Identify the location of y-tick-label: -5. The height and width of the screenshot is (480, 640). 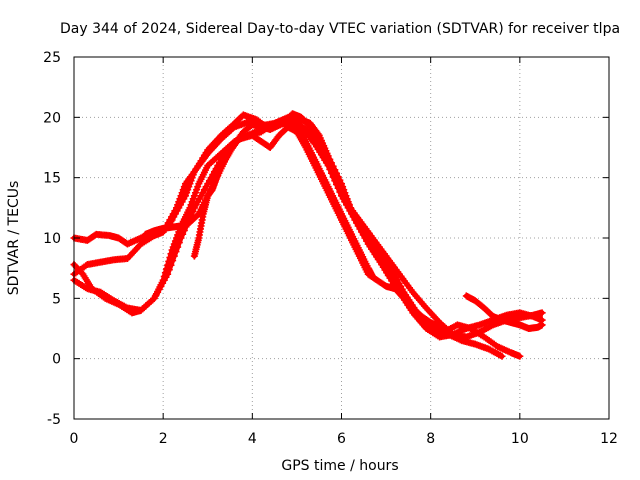
(54, 420).